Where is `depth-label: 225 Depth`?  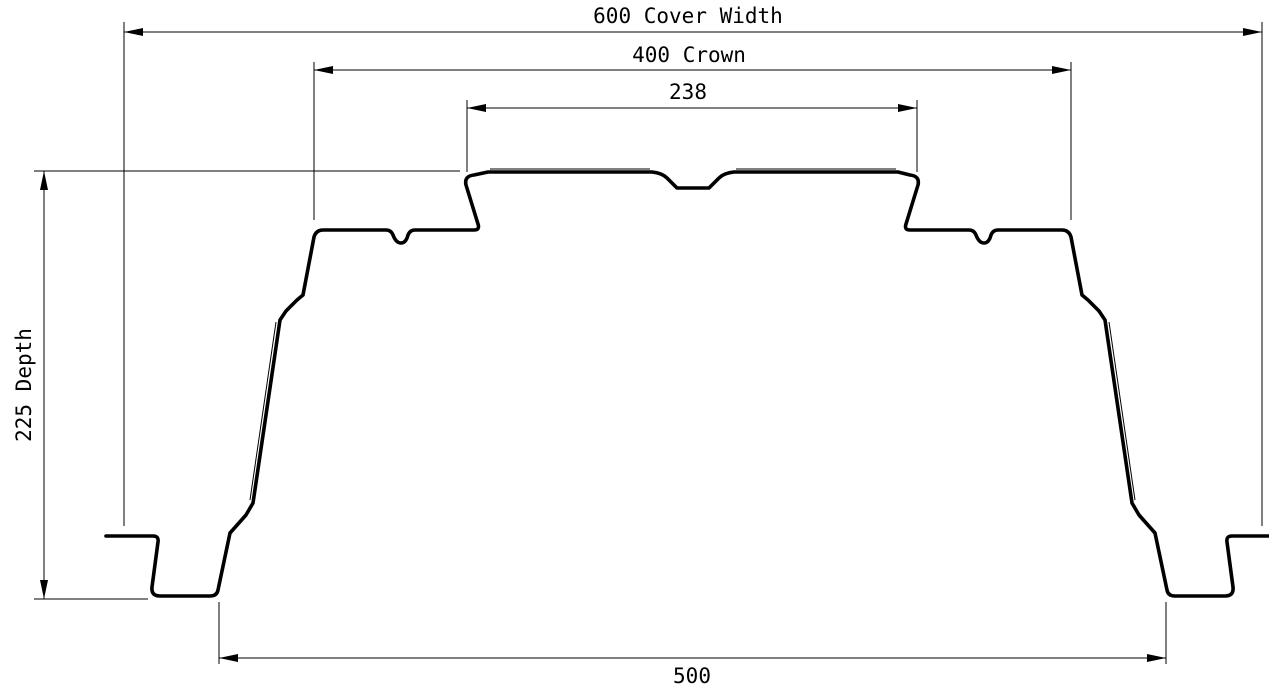 depth-label: 225 Depth is located at coordinates (24, 385).